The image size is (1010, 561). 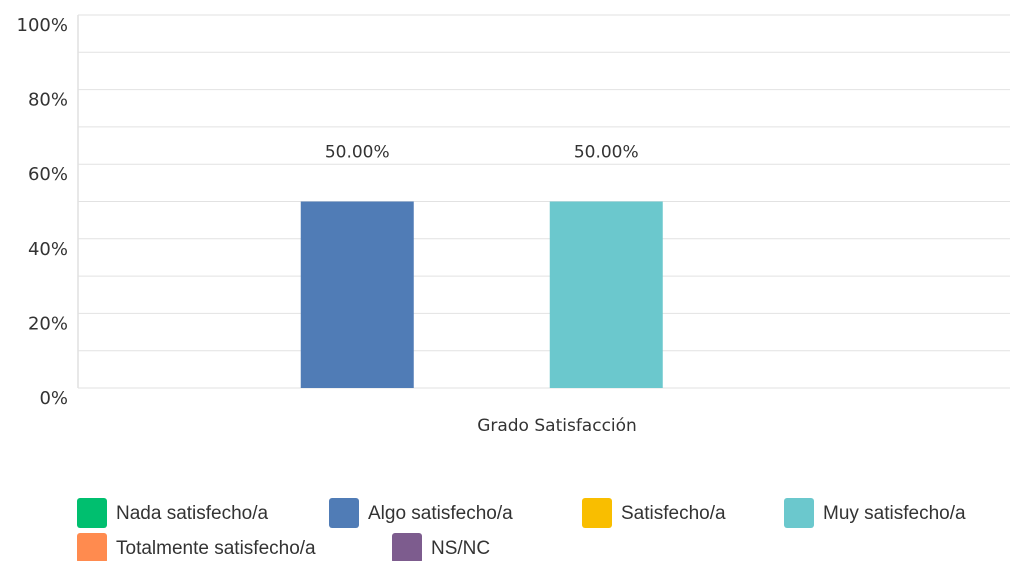 What do you see at coordinates (460, 548) in the screenshot?
I see `legend-label: NS/NC` at bounding box center [460, 548].